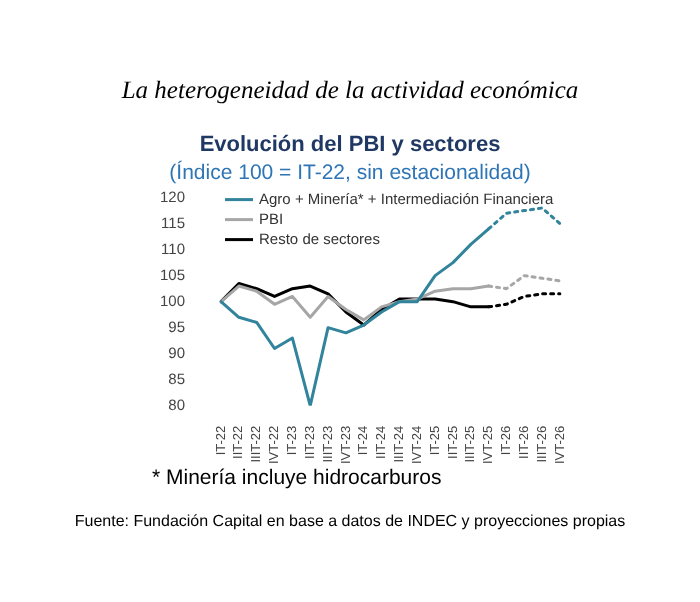 This screenshot has height=602, width=700. What do you see at coordinates (350, 521) in the screenshot?
I see `source-note: Fuente: Fundación Capital en base a datos de INDEC y proyecciones propias` at bounding box center [350, 521].